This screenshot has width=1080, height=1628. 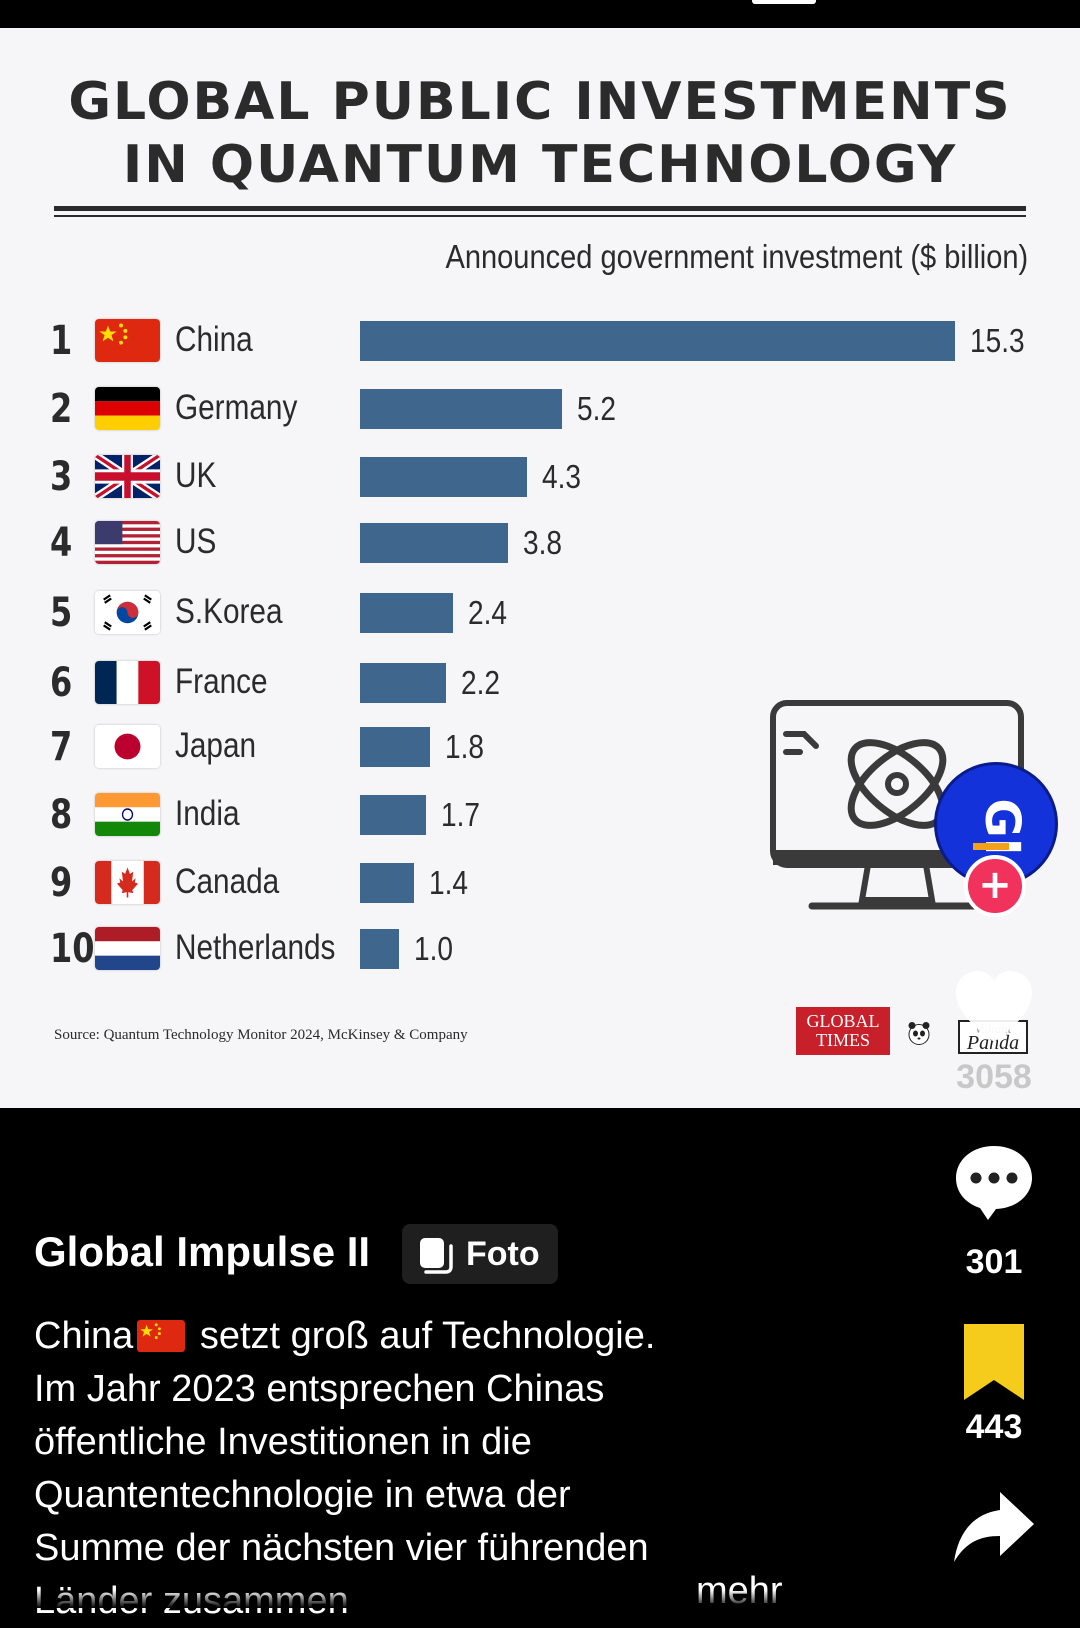 What do you see at coordinates (540, 14) in the screenshot?
I see `status-bar` at bounding box center [540, 14].